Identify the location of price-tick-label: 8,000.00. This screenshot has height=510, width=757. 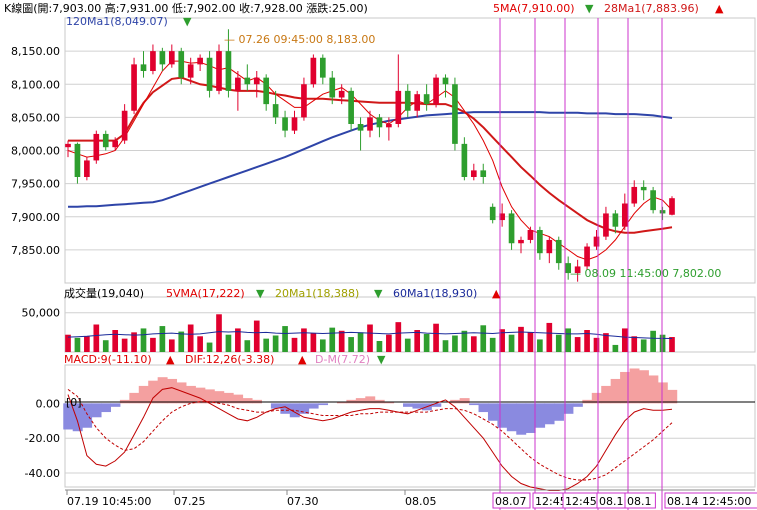
(35, 151).